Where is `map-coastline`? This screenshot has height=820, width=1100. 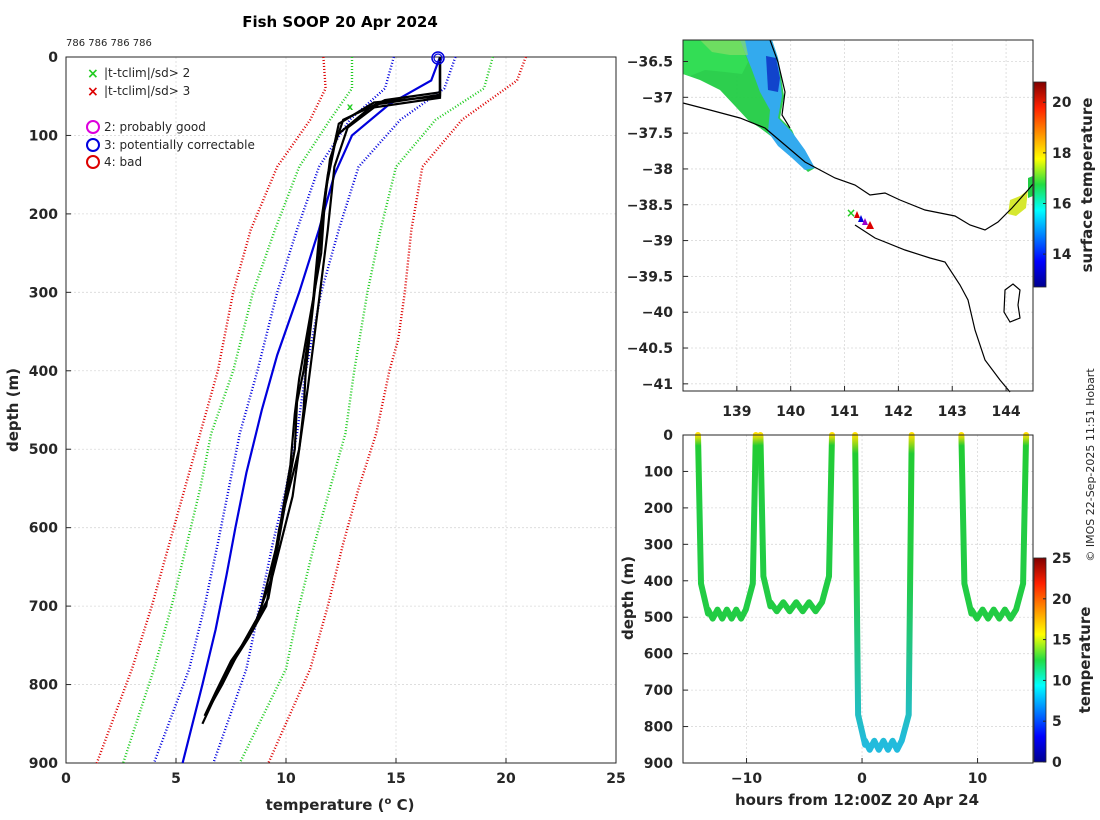 map-coastline is located at coordinates (858, 216).